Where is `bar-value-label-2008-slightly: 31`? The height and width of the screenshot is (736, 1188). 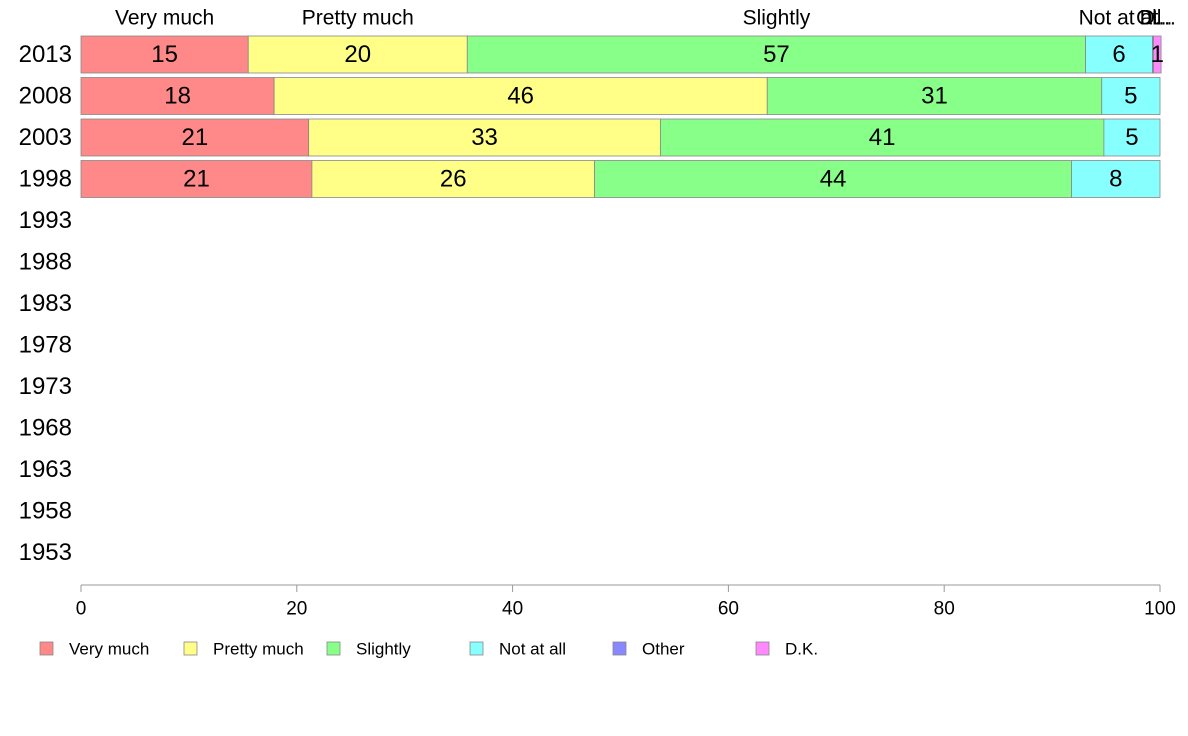
bar-value-label-2008-slightly: 31 is located at coordinates (934, 96).